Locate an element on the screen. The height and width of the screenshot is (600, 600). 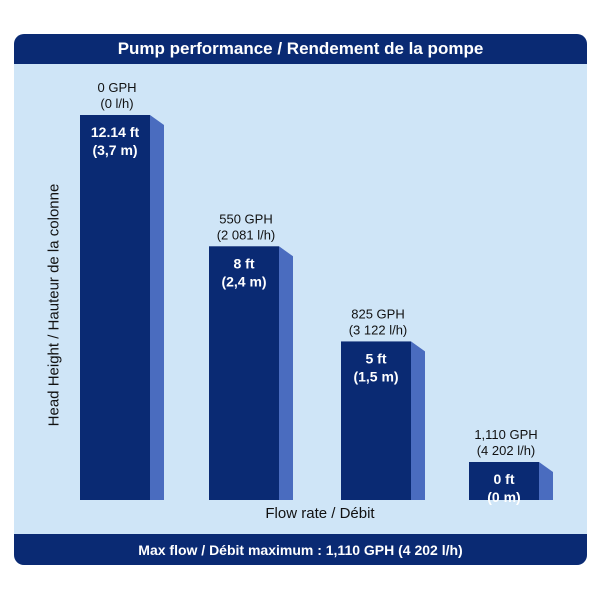
bar-value-sublabel: (0 m) is located at coordinates (503, 497).